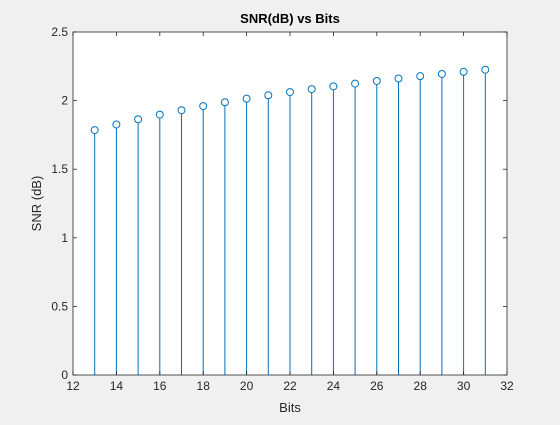 The image size is (560, 425). I want to click on x-tick-label: 32, so click(507, 386).